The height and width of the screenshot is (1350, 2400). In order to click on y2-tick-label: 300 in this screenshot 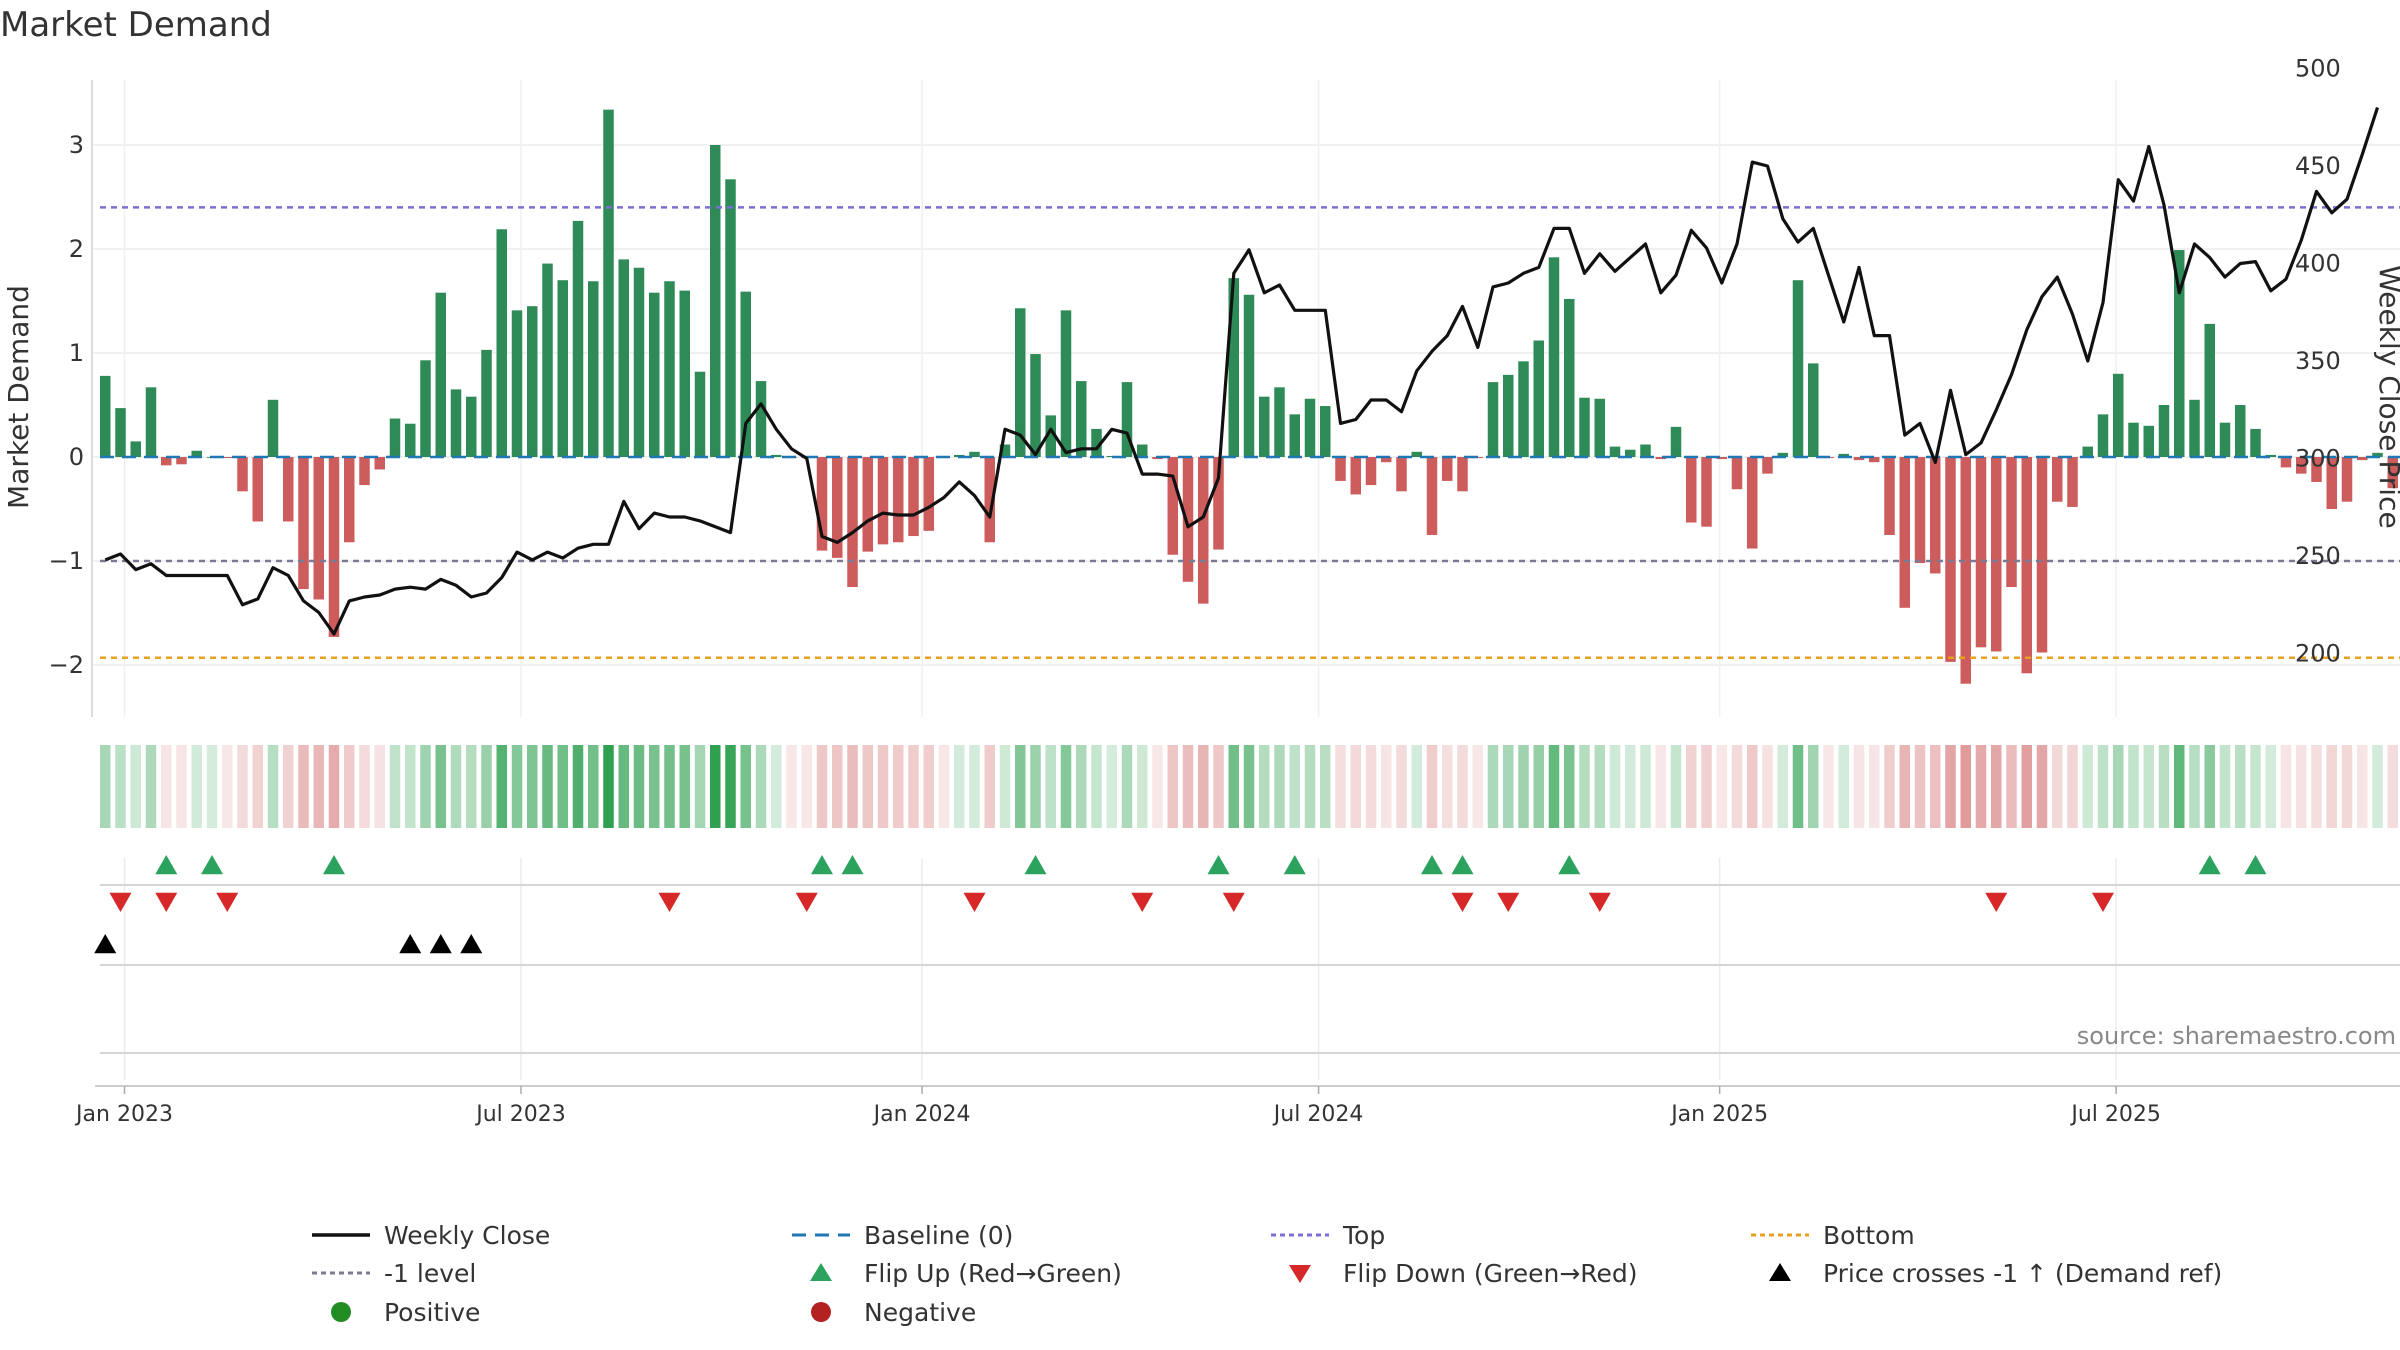, I will do `click(2318, 459)`.